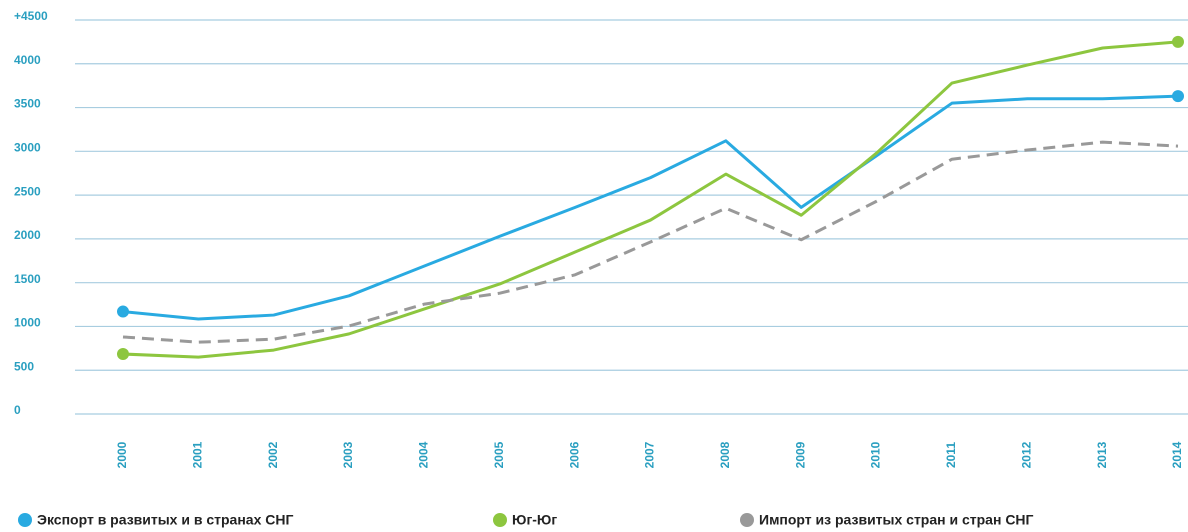 The height and width of the screenshot is (532, 1188). Describe the element at coordinates (27, 235) in the screenshot. I see `y-tick-label: 2000` at that location.